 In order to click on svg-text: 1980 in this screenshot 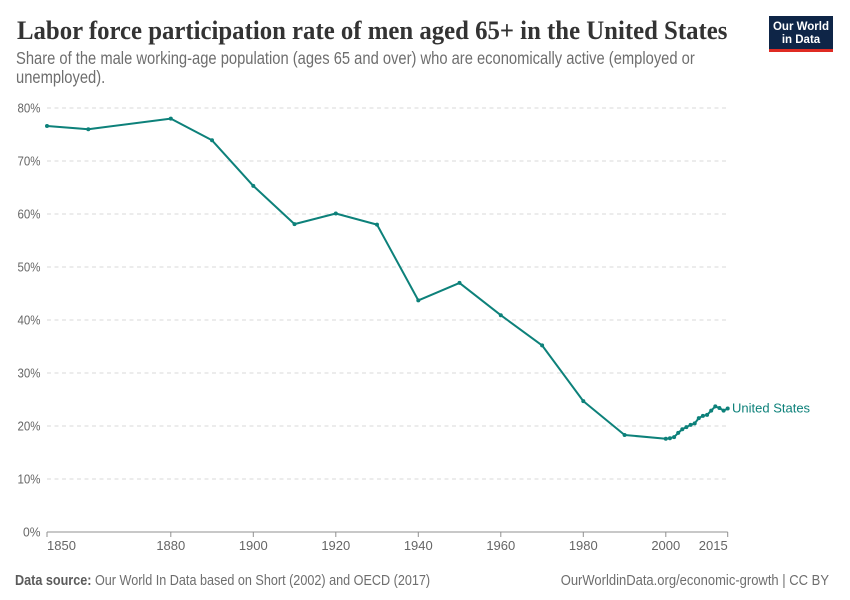, I will do `click(583, 545)`.